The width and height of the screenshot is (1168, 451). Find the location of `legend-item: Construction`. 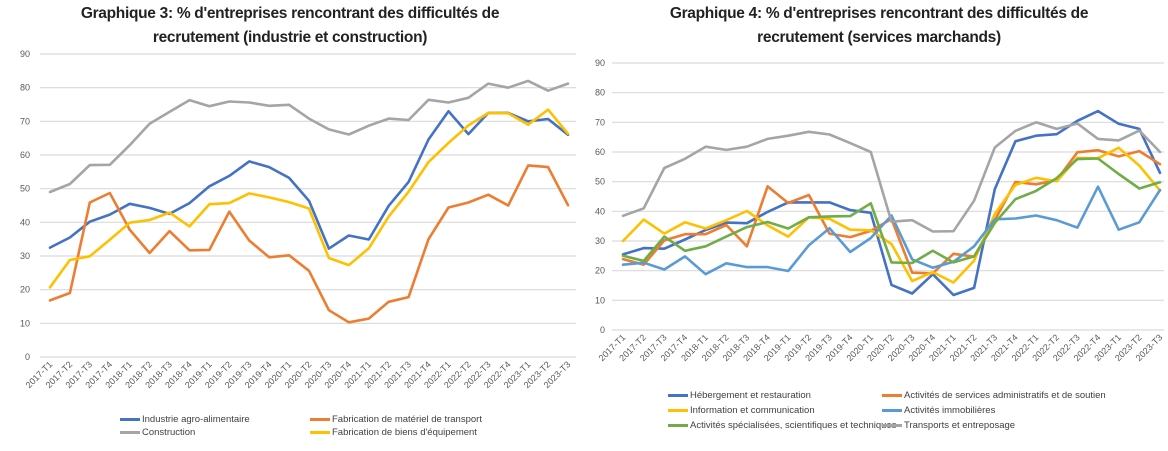

legend-item: Construction is located at coordinates (157, 432).